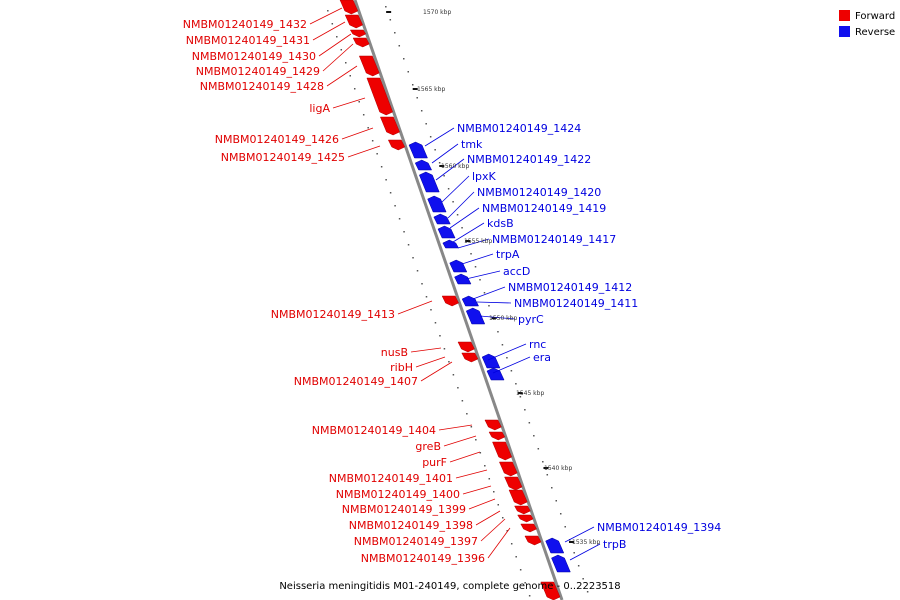  Describe the element at coordinates (659, 527) in the screenshot. I see `gene-label: NMBM01240149_1394` at that location.